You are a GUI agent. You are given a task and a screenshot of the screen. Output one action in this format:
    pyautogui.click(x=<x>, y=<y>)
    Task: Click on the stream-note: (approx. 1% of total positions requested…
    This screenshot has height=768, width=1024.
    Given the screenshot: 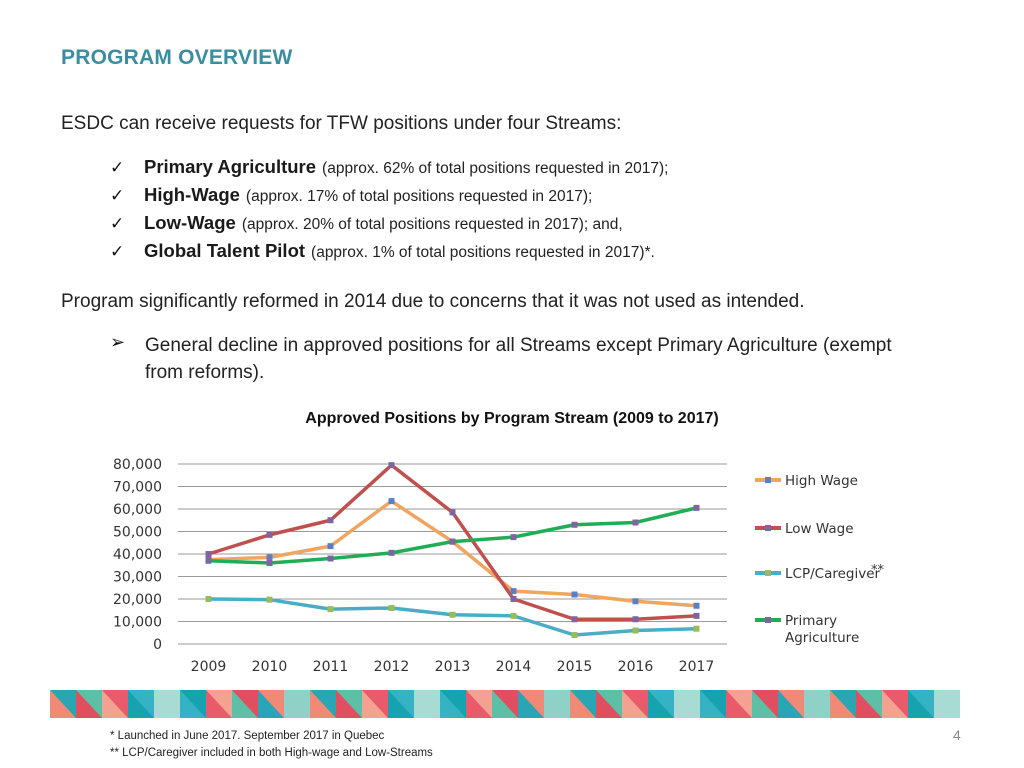 What is the action you would take?
    pyautogui.click(x=483, y=252)
    